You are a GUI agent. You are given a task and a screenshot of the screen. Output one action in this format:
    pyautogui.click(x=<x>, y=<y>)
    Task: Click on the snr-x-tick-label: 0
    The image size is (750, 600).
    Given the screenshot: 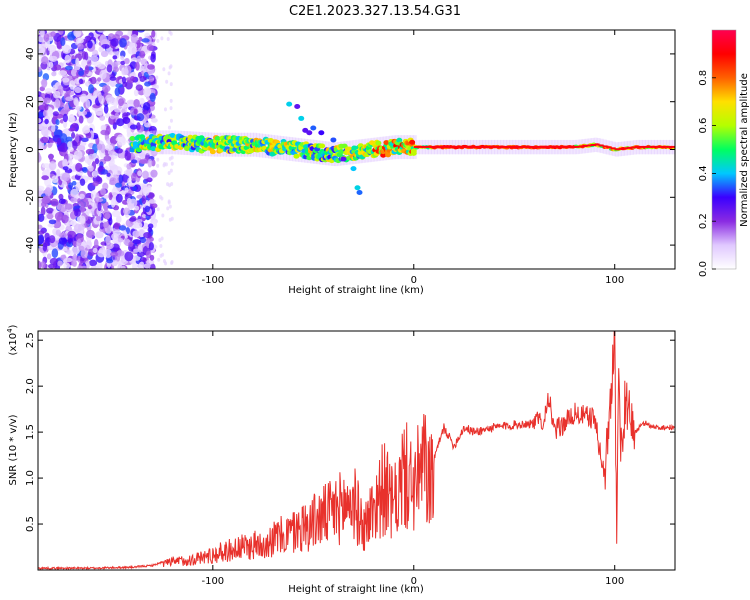 What is the action you would take?
    pyautogui.click(x=414, y=581)
    